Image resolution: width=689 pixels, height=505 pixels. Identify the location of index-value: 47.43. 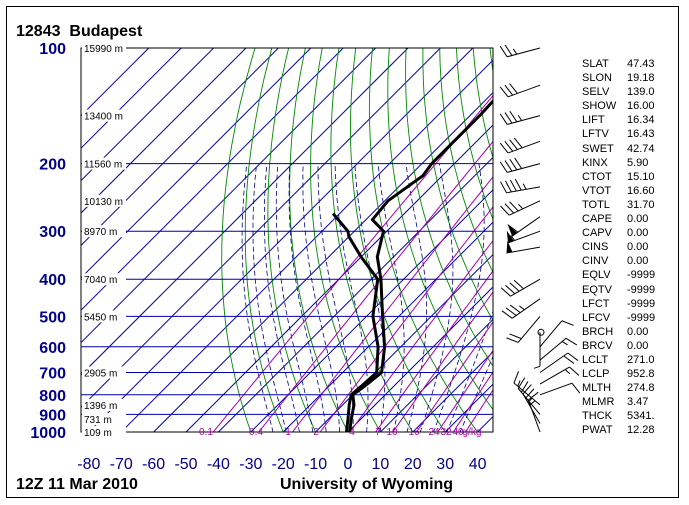
(641, 64).